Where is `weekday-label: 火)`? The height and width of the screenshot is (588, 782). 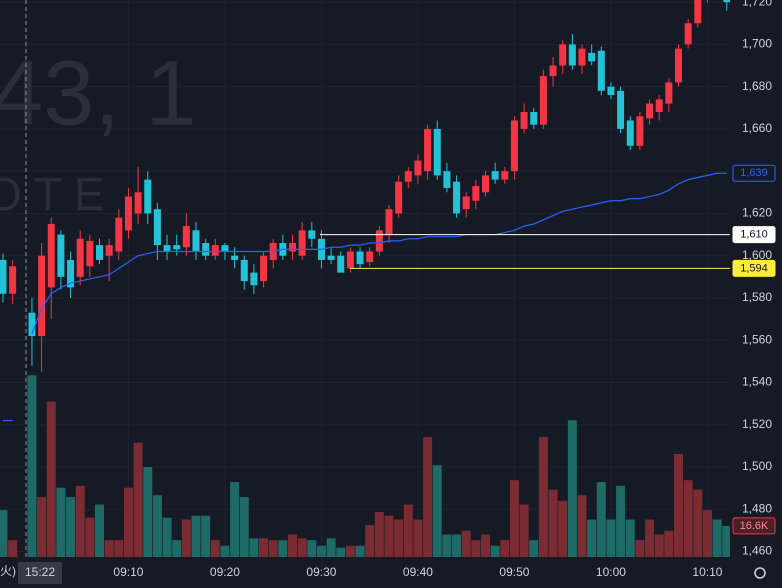 weekday-label: 火) is located at coordinates (8, 571).